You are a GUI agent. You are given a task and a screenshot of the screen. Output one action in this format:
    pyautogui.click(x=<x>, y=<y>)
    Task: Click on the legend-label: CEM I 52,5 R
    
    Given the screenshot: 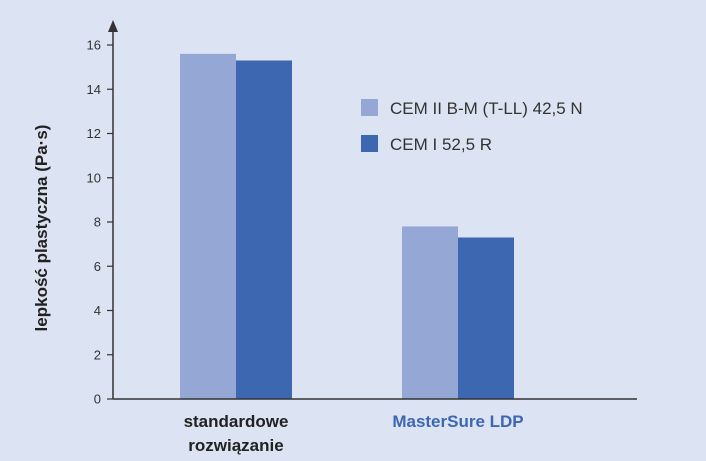 What is the action you would take?
    pyautogui.click(x=441, y=144)
    